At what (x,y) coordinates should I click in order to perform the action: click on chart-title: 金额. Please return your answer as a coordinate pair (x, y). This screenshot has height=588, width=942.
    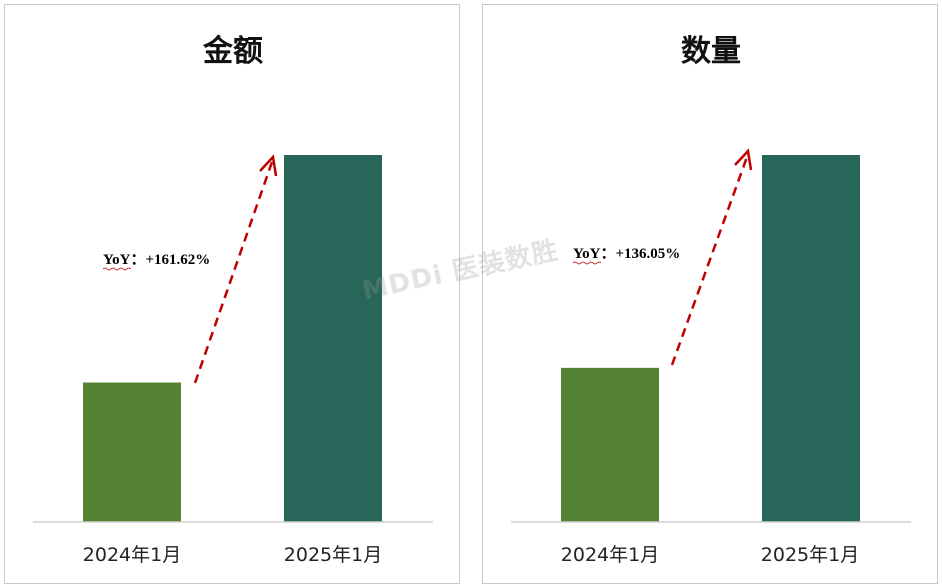
    Looking at the image, I should click on (232, 51).